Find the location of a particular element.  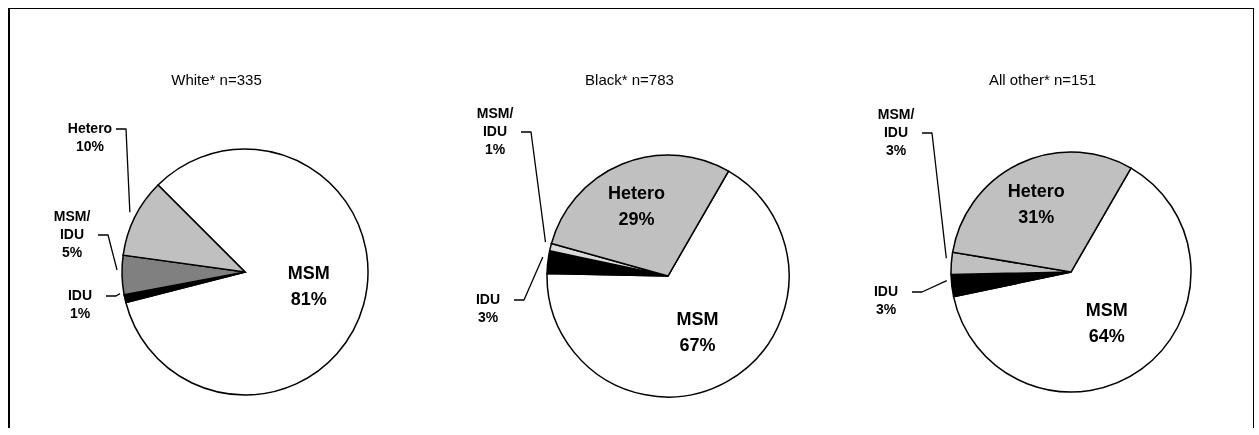

chart-title: White* n=335 is located at coordinates (216, 79).